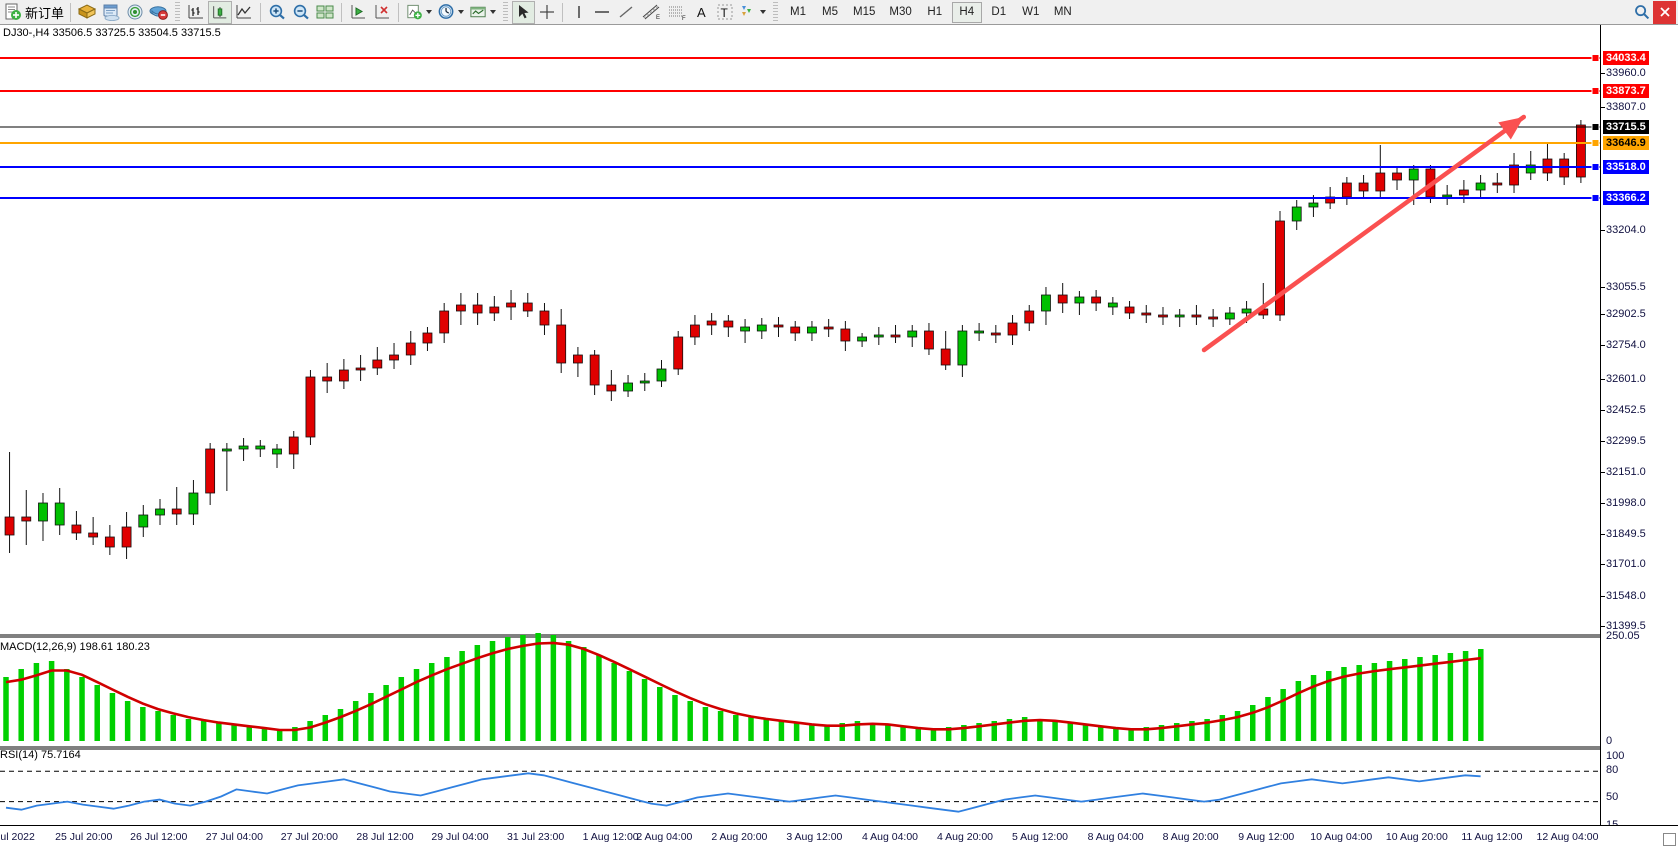 The height and width of the screenshot is (849, 1678). I want to click on resistance-line-34033-handle, so click(1595, 58).